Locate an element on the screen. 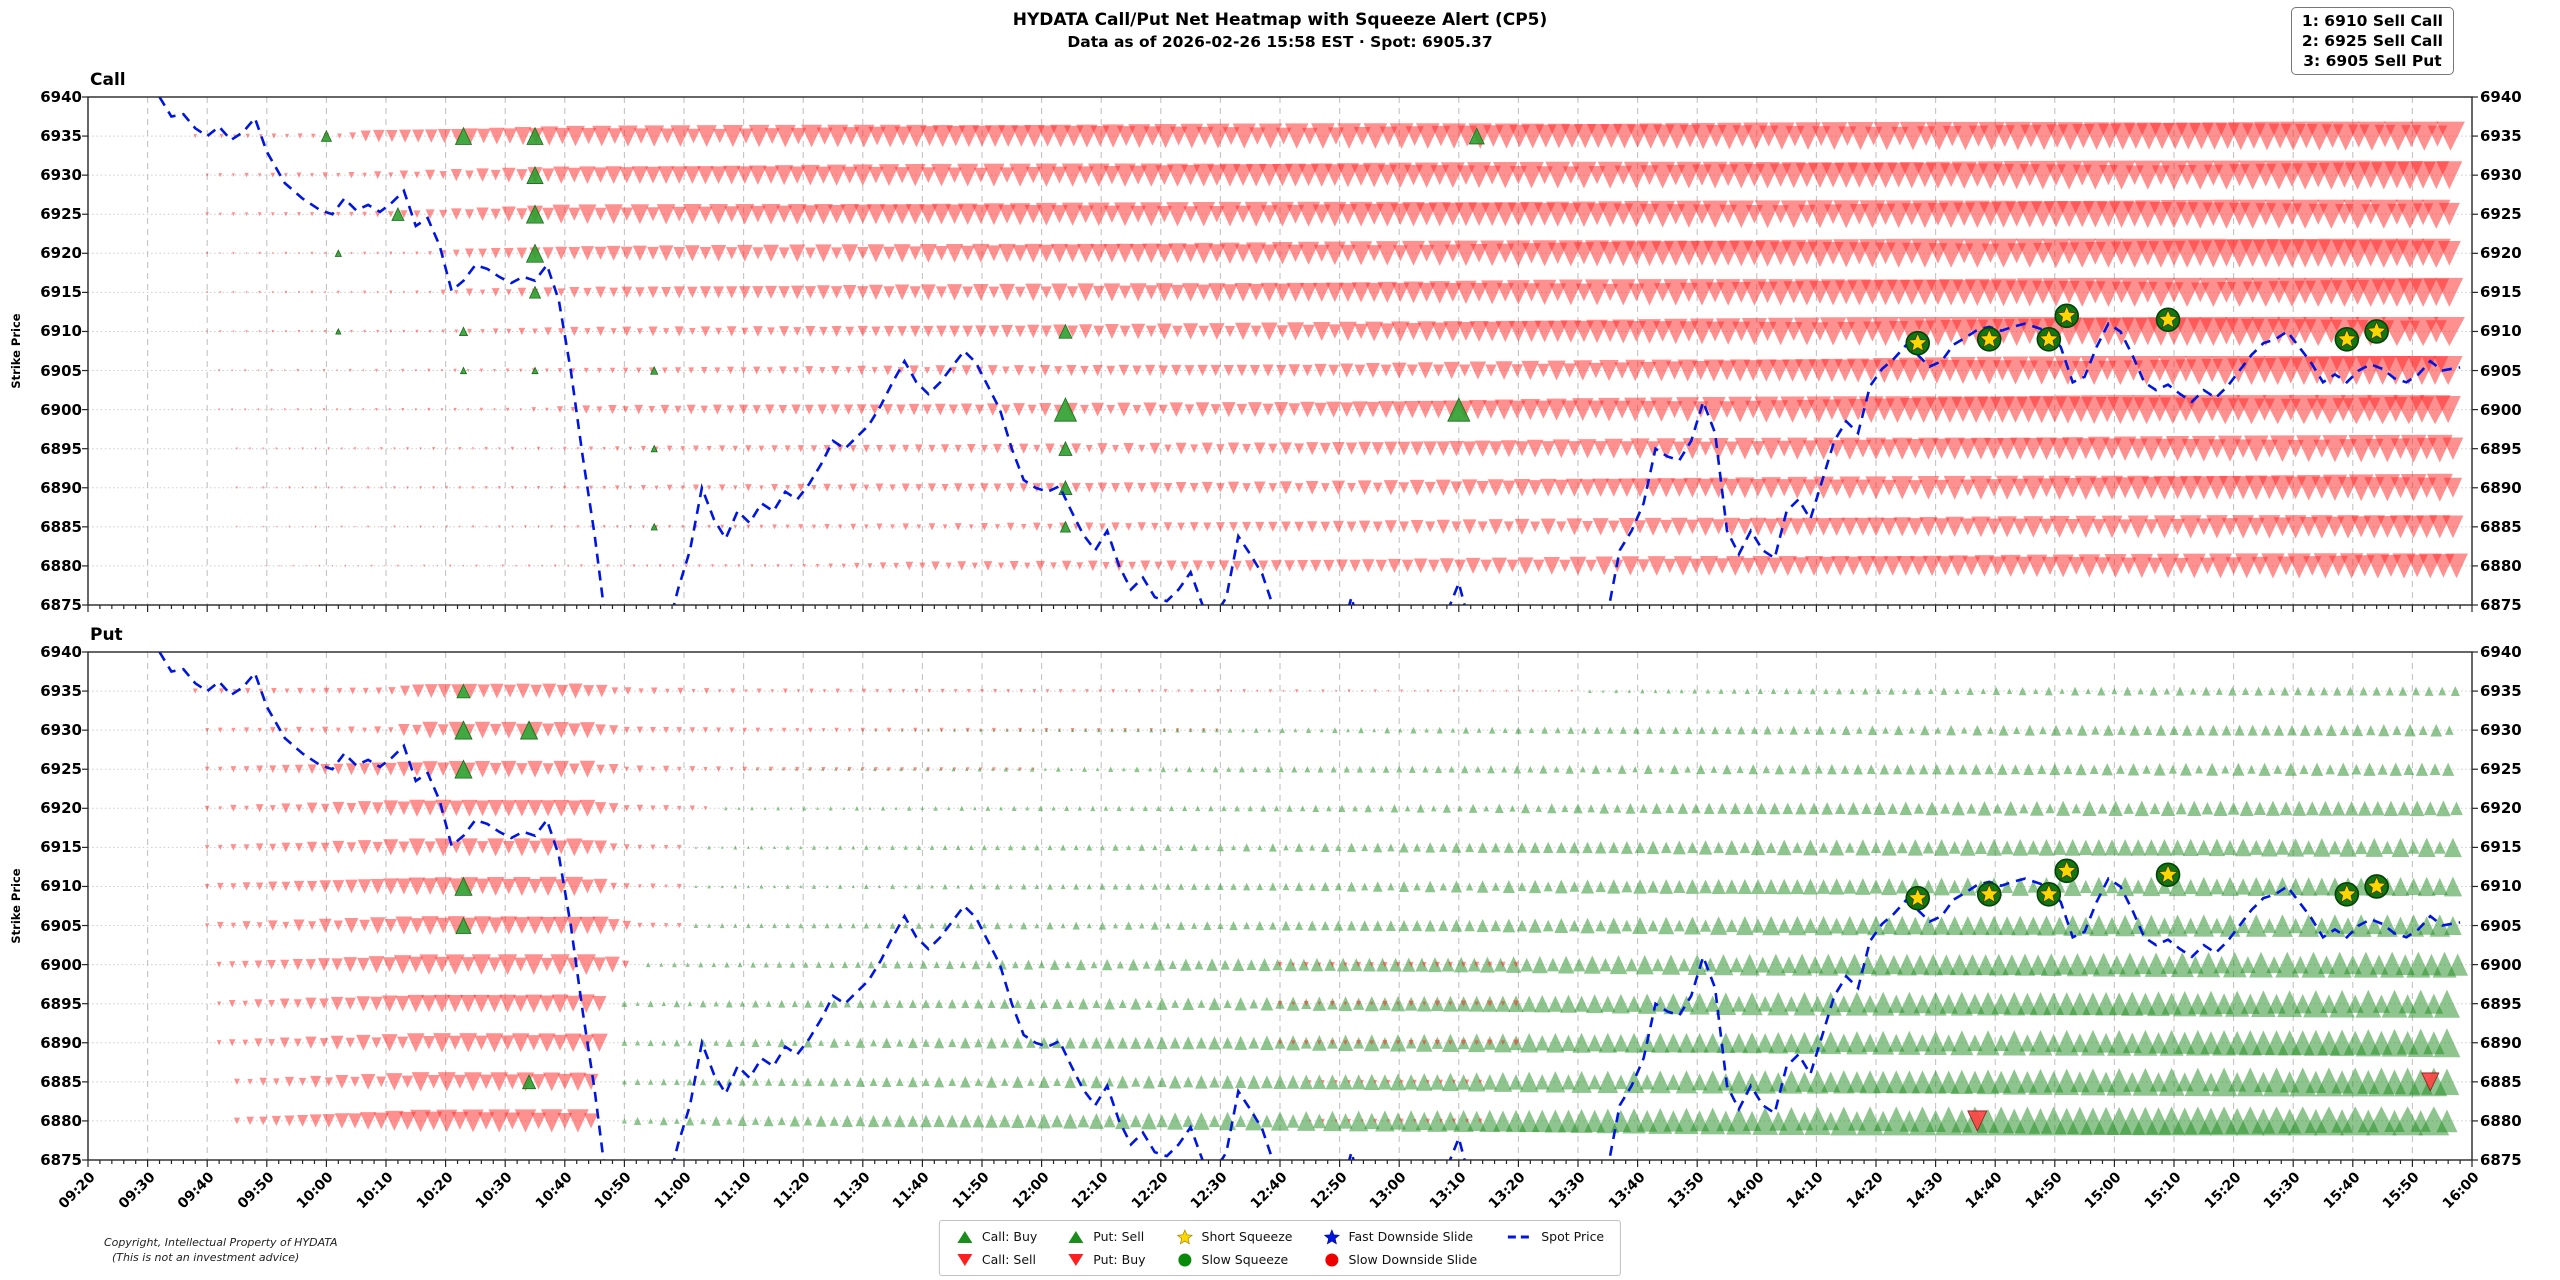  legend-item-call-buy: Call: Buy is located at coordinates (996, 1236).